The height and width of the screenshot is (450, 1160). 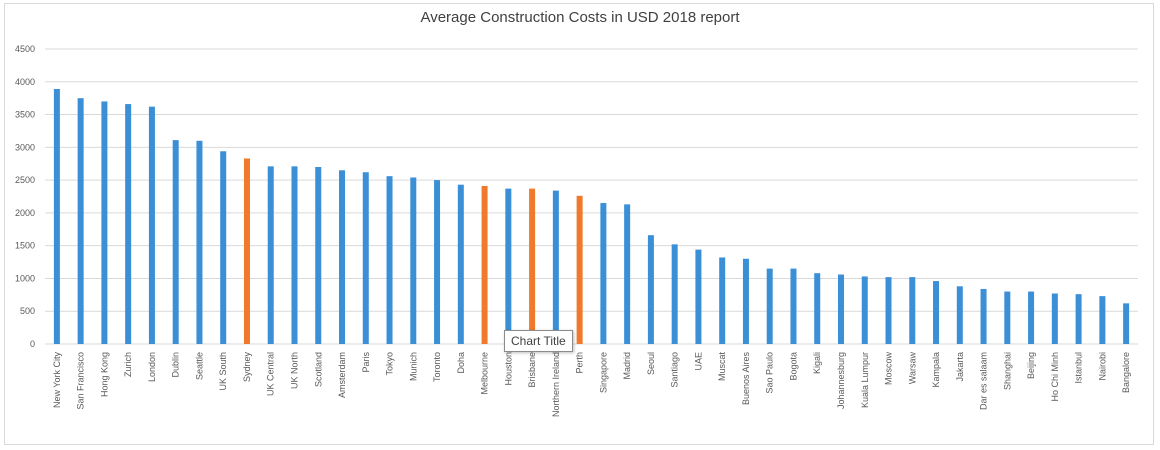 I want to click on bar-dublin, so click(x=175, y=242).